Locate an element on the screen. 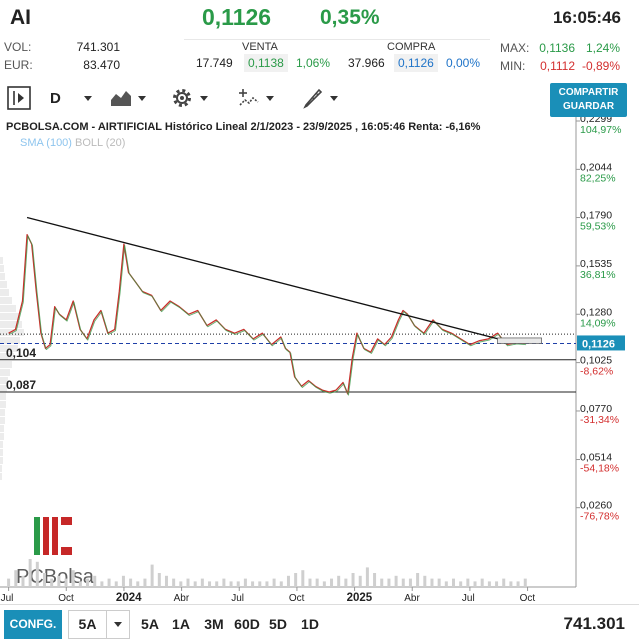  legend-sma: SMA (100) is located at coordinates (46, 143).